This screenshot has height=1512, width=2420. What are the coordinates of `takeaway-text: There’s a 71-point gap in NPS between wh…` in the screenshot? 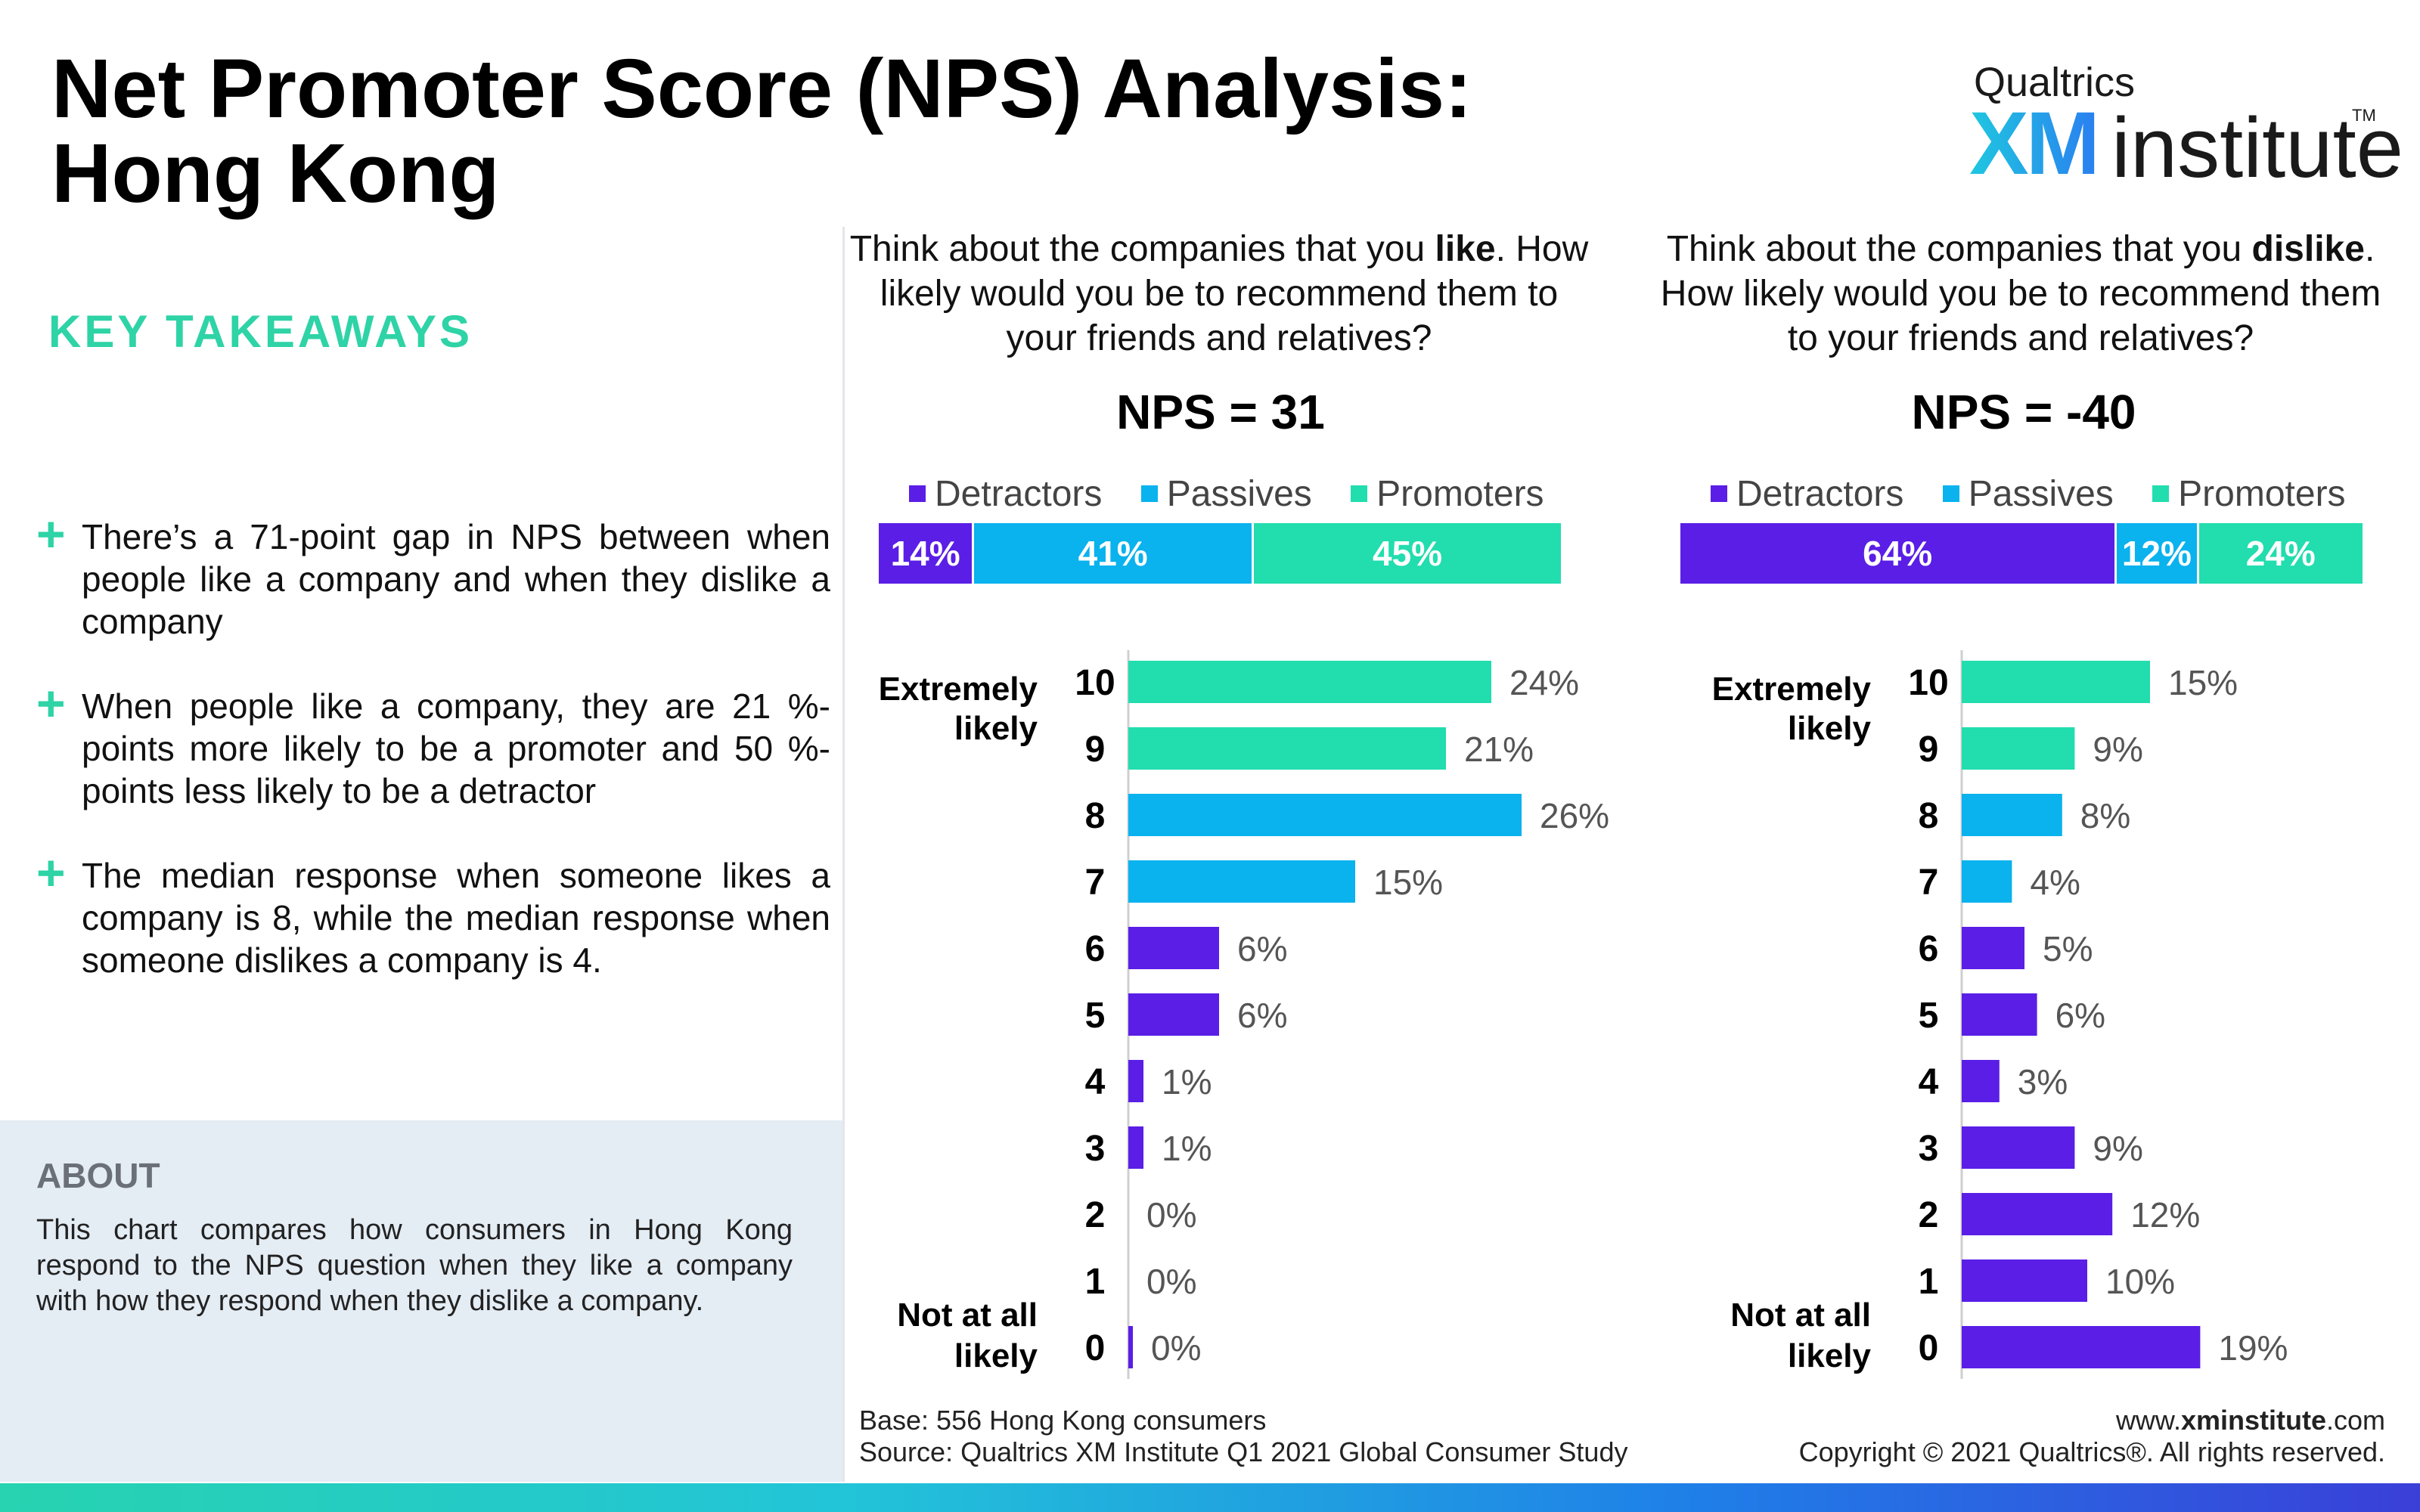 It's located at (456, 579).